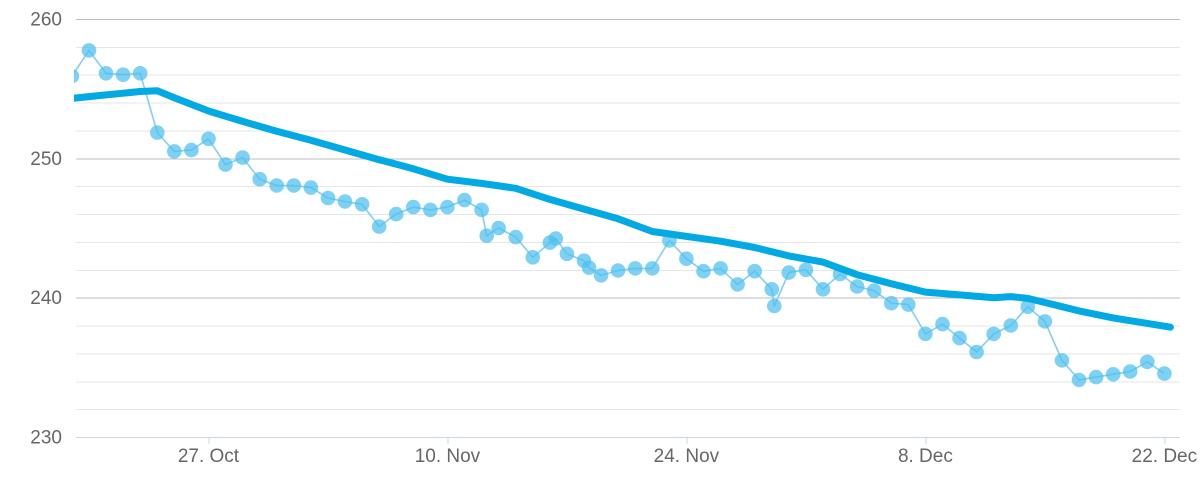  Describe the element at coordinates (46, 159) in the screenshot. I see `y-axis-label: 250` at that location.